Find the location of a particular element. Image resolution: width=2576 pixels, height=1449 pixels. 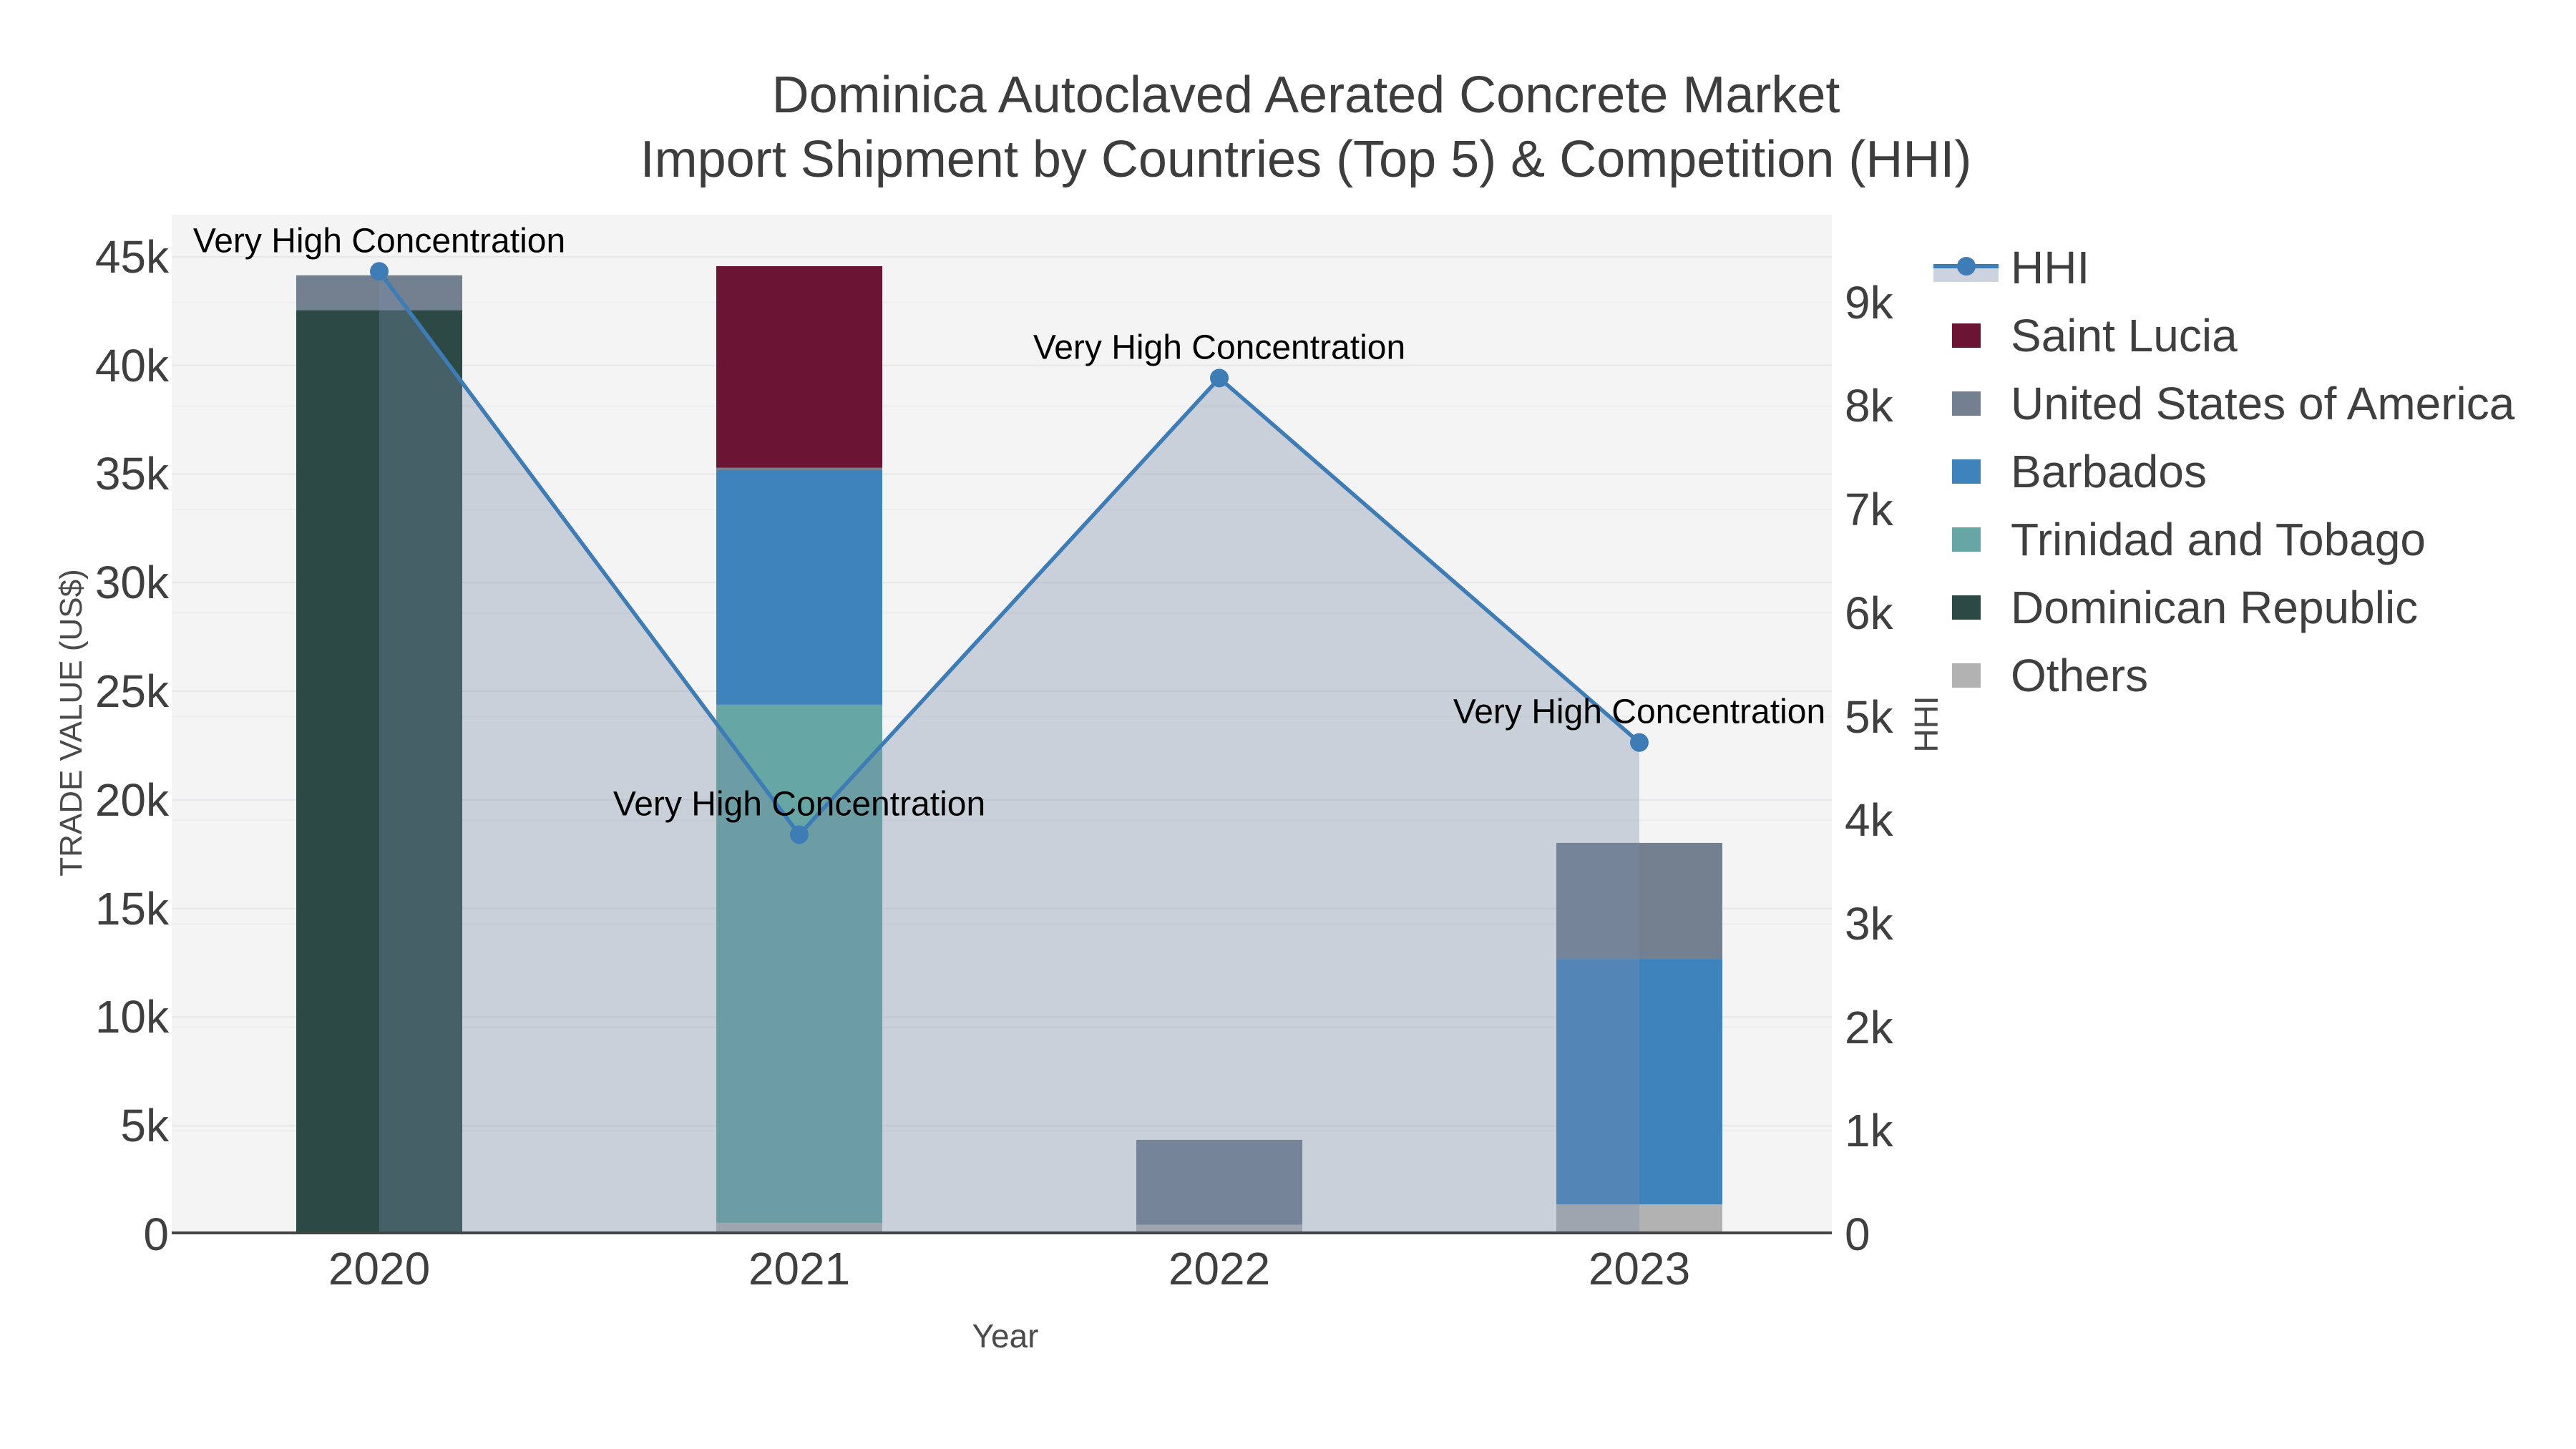

y-right-tick-4k: 4k is located at coordinates (1869, 820).